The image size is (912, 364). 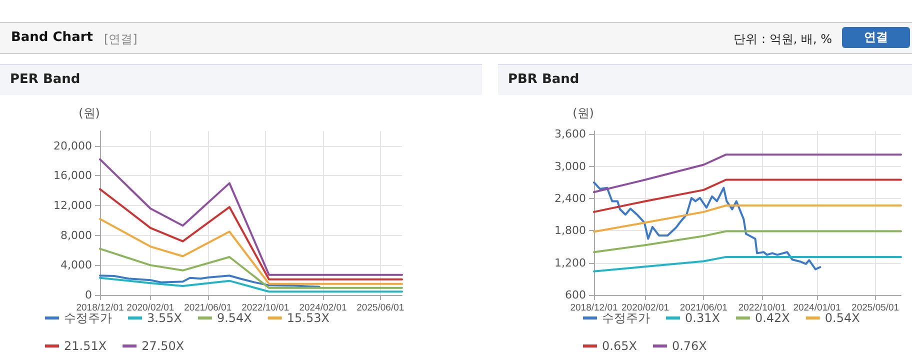 What do you see at coordinates (570, 199) in the screenshot?
I see `y-tick-label: 2,400` at bounding box center [570, 199].